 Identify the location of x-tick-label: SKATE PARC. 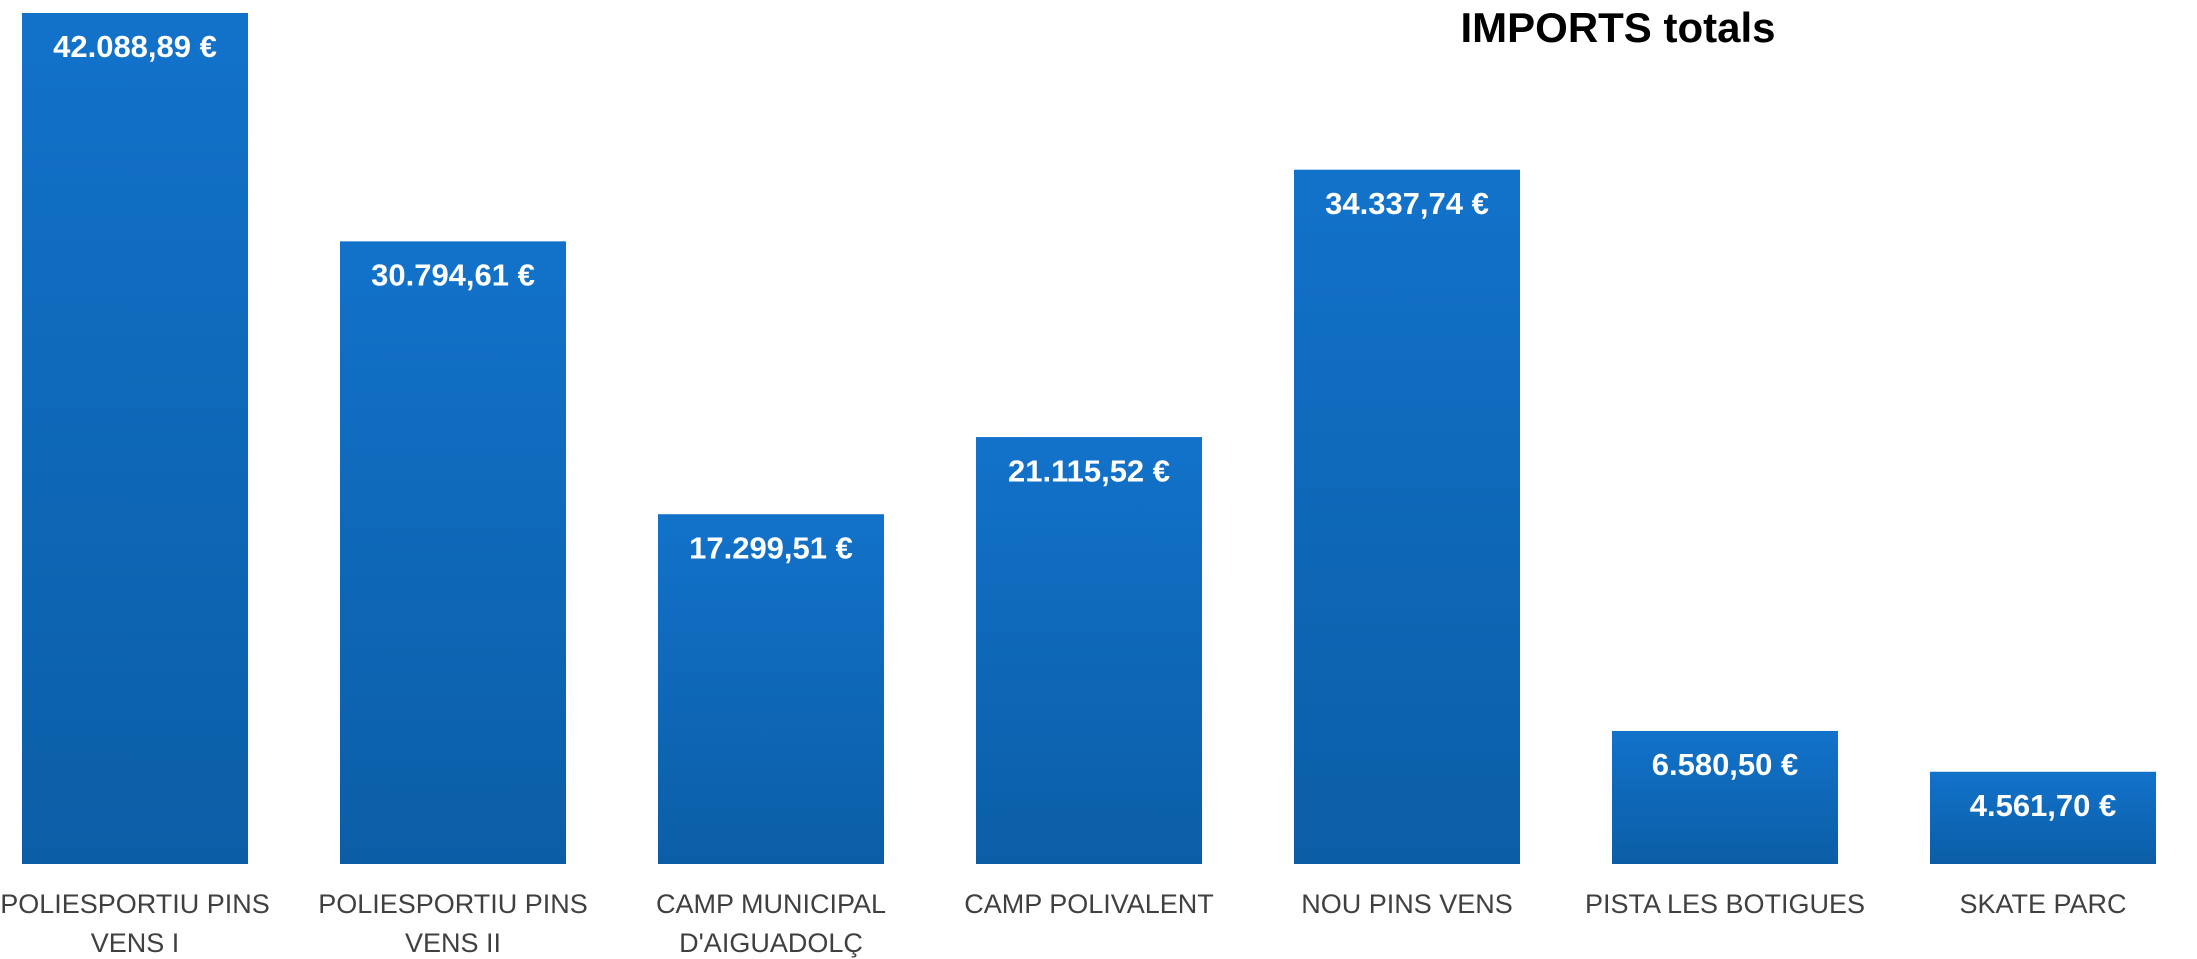
(2043, 904).